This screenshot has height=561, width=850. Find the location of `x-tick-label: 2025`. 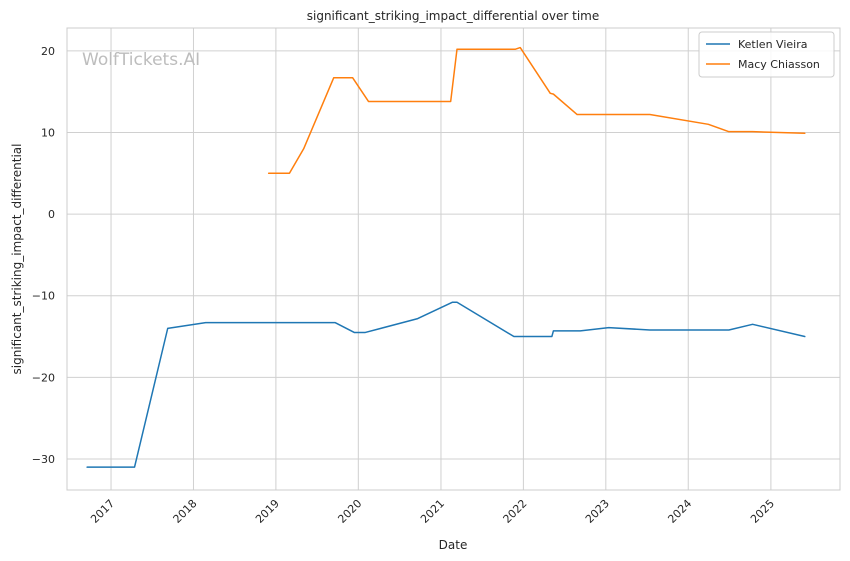

x-tick-label: 2025 is located at coordinates (762, 511).